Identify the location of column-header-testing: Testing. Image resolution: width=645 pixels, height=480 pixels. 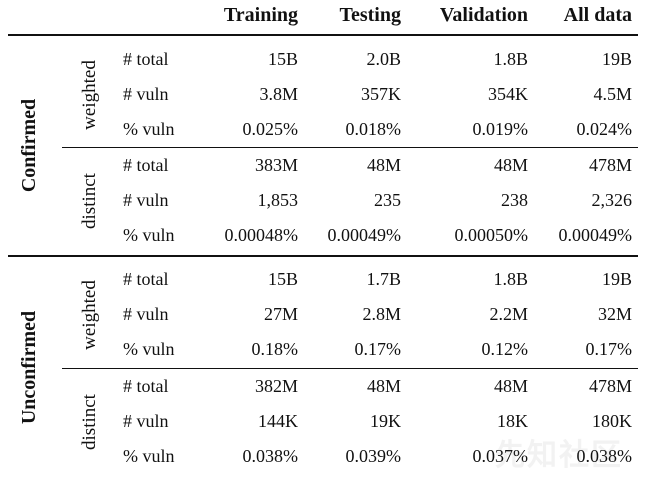
(370, 15).